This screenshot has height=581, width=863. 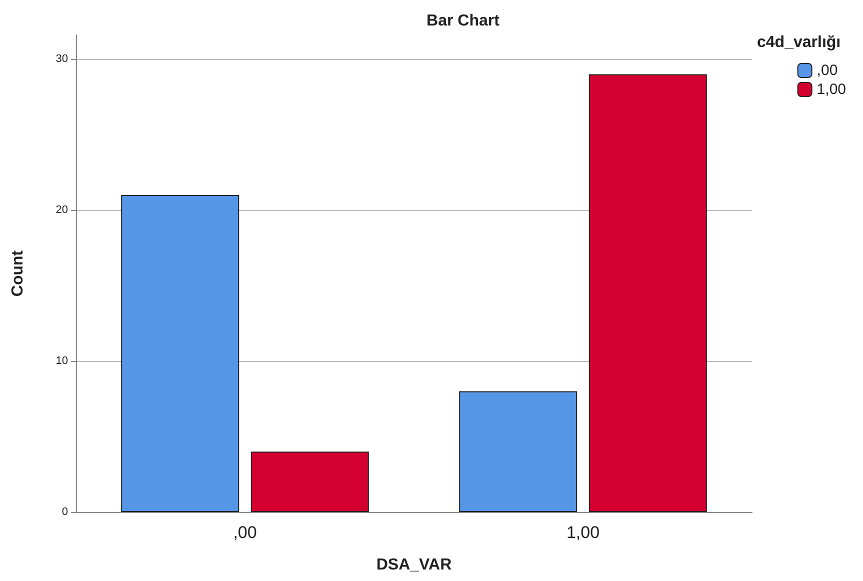 What do you see at coordinates (463, 21) in the screenshot?
I see `chart-title: Bar Chart` at bounding box center [463, 21].